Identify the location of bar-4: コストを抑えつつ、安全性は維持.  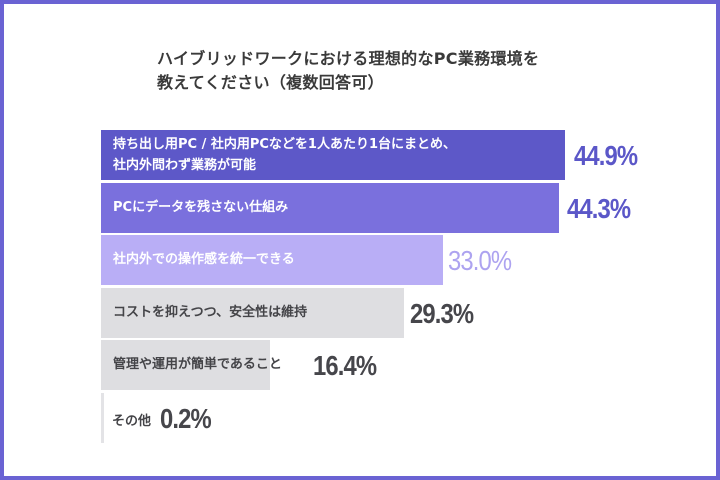
(252, 313).